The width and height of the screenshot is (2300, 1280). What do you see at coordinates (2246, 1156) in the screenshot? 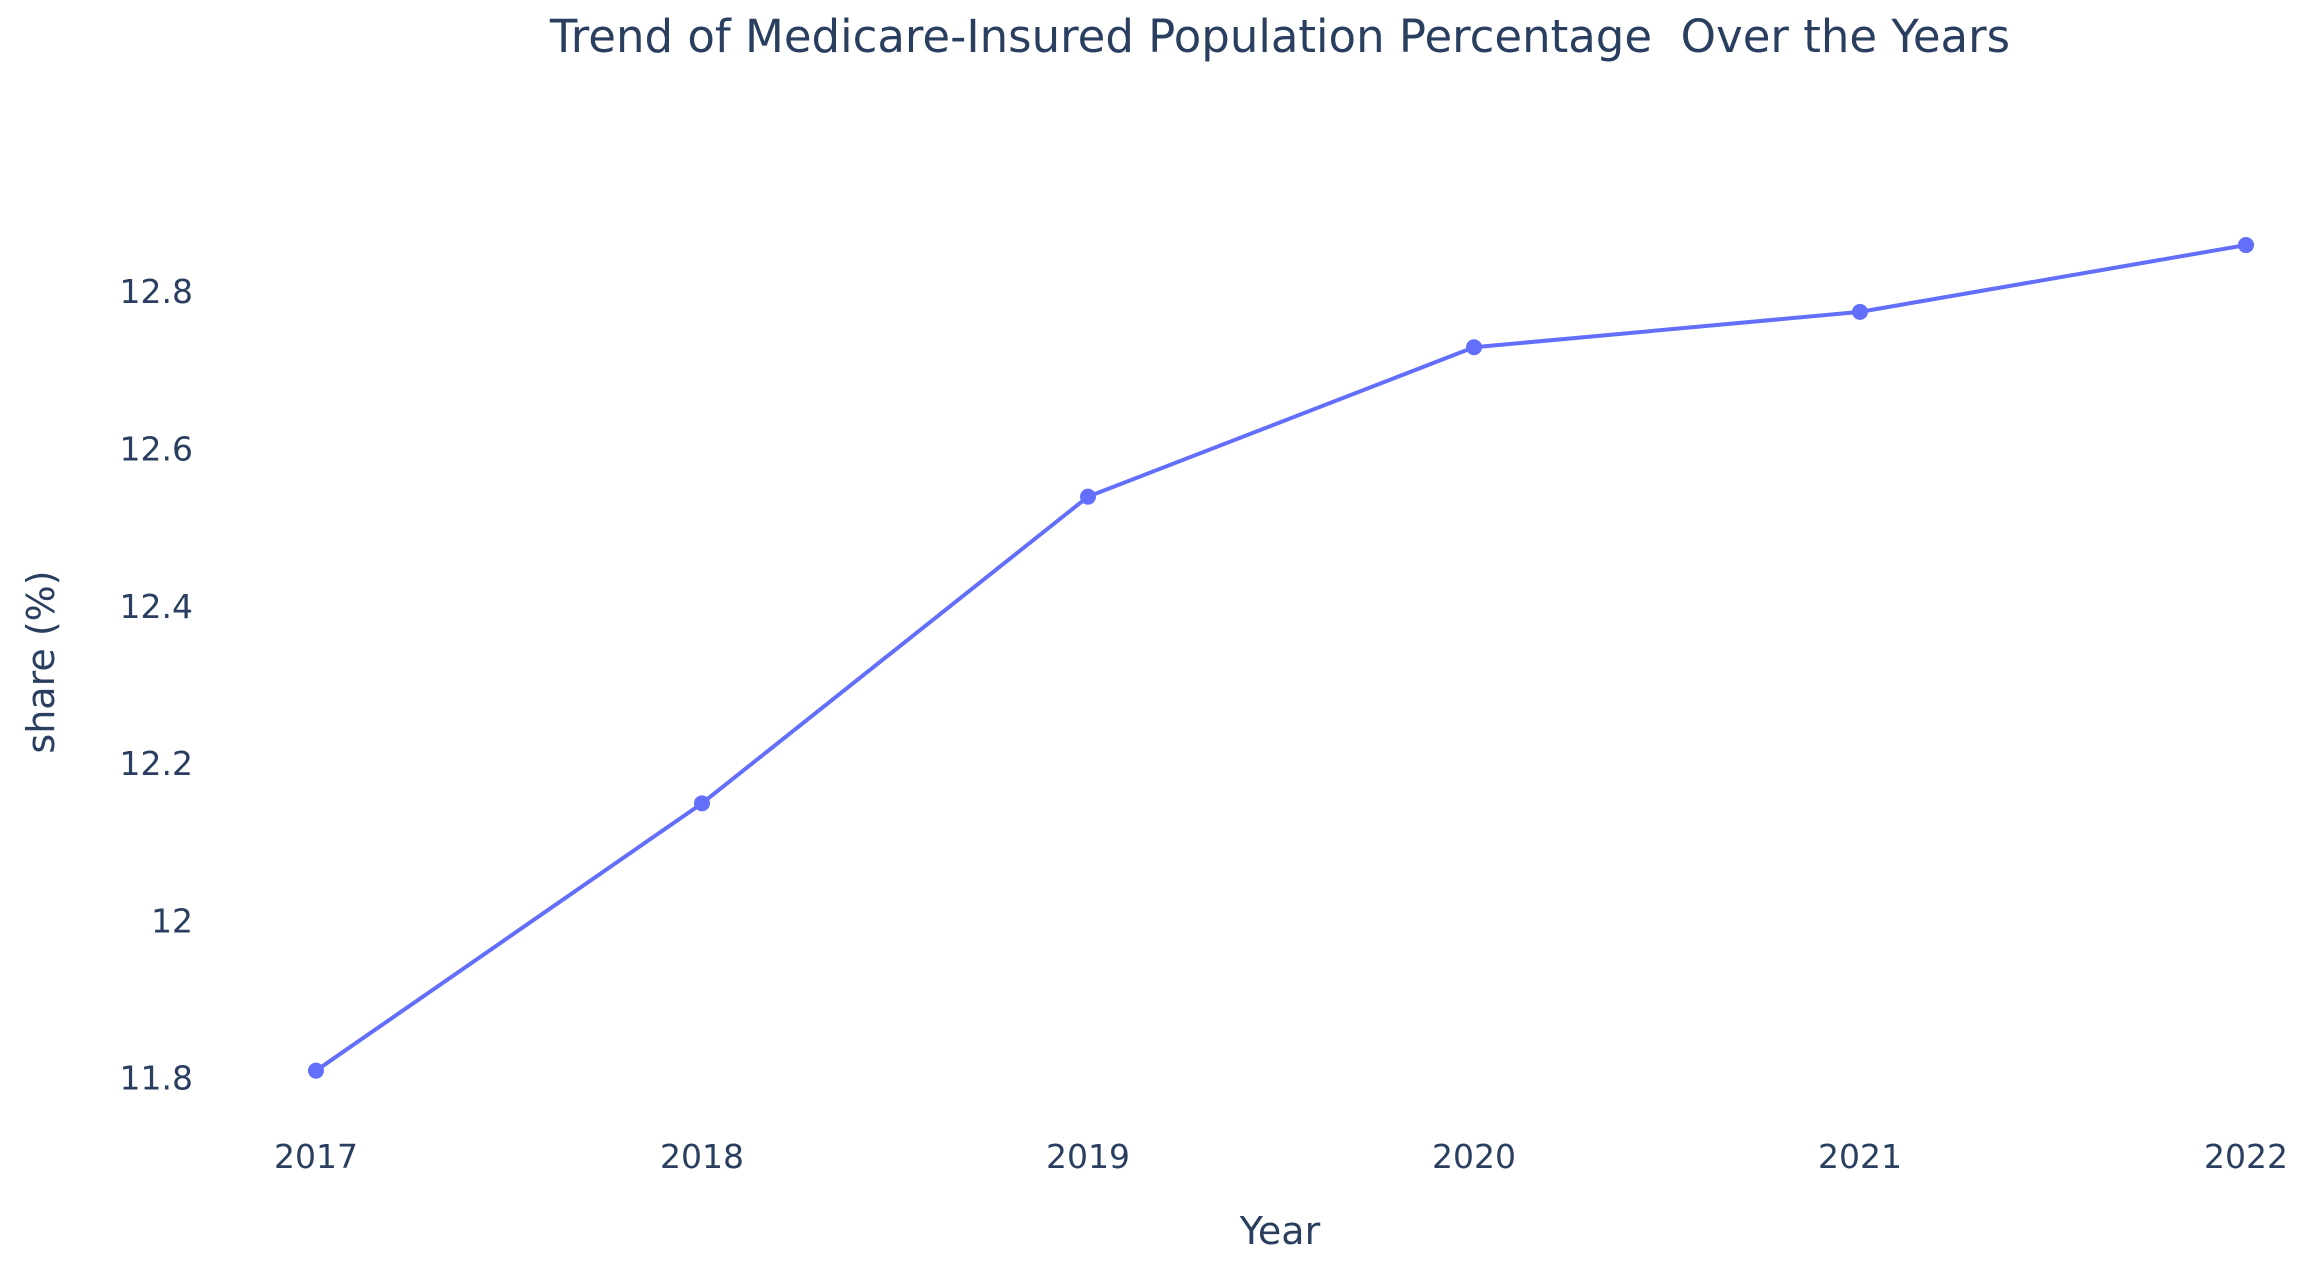
I see `x-tick-label: 2022` at bounding box center [2246, 1156].